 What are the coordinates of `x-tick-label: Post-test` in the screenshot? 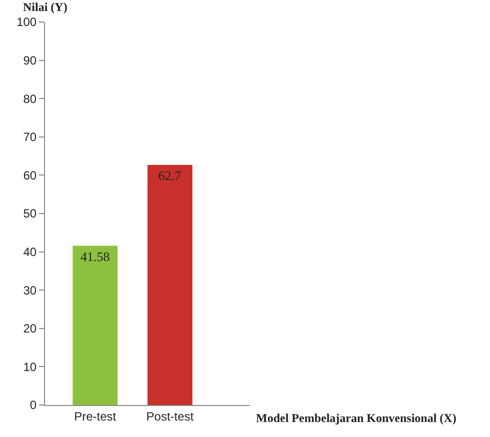 It's located at (170, 416).